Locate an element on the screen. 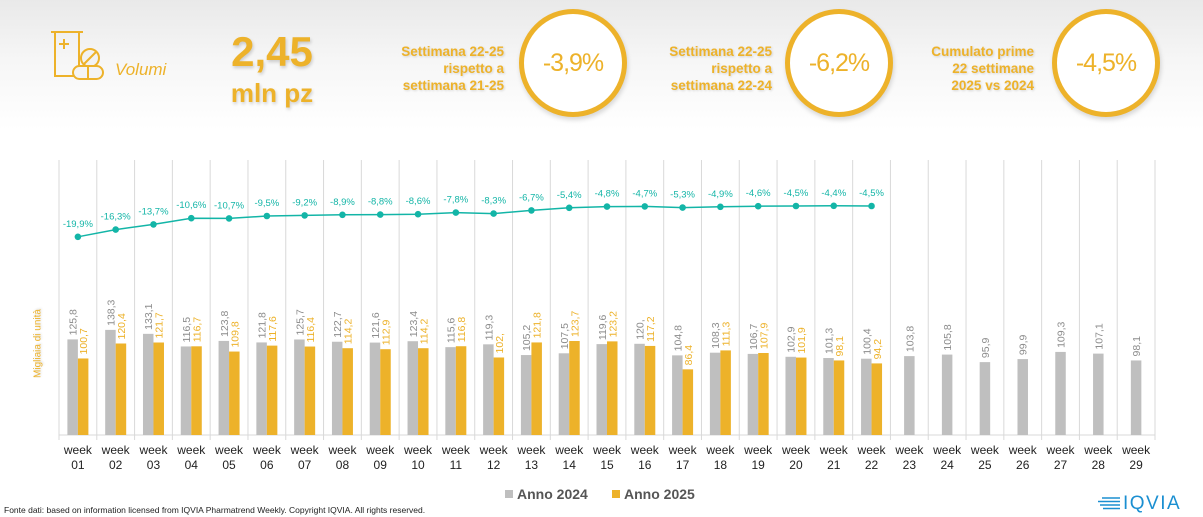 This screenshot has height=517, width=1203. kpi-label-cumulative: Cumulato prime 22 settimane 2025 vs 2024 is located at coordinates (972, 68).